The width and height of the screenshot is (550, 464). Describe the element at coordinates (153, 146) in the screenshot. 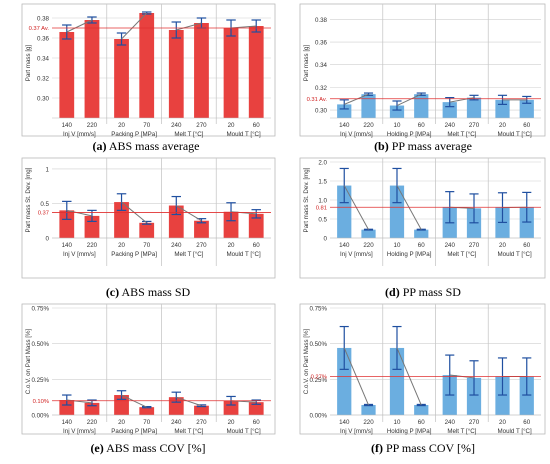

I see `caption-text: ABS mass average` at that location.